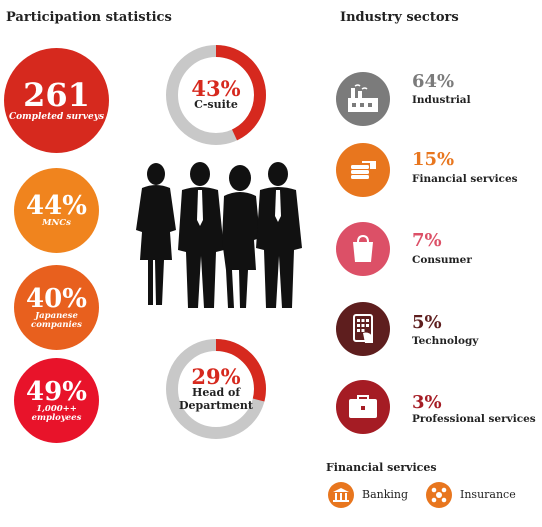 This screenshot has width=542, height=527. I want to click on employees-circle: 49% 1,000++ employees, so click(56, 400).